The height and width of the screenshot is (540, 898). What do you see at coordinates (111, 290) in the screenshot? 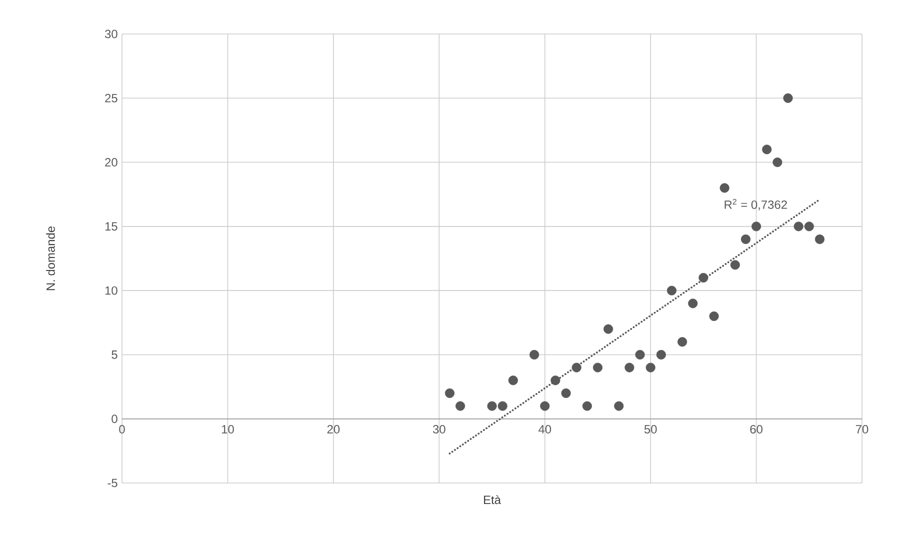
I see `y-tick-label: 10` at bounding box center [111, 290].